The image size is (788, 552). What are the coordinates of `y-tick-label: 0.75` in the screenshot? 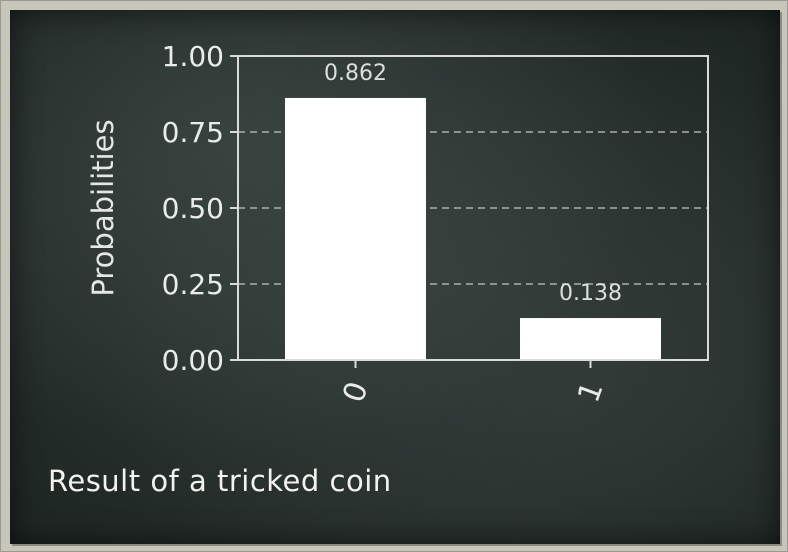 It's located at (193, 132).